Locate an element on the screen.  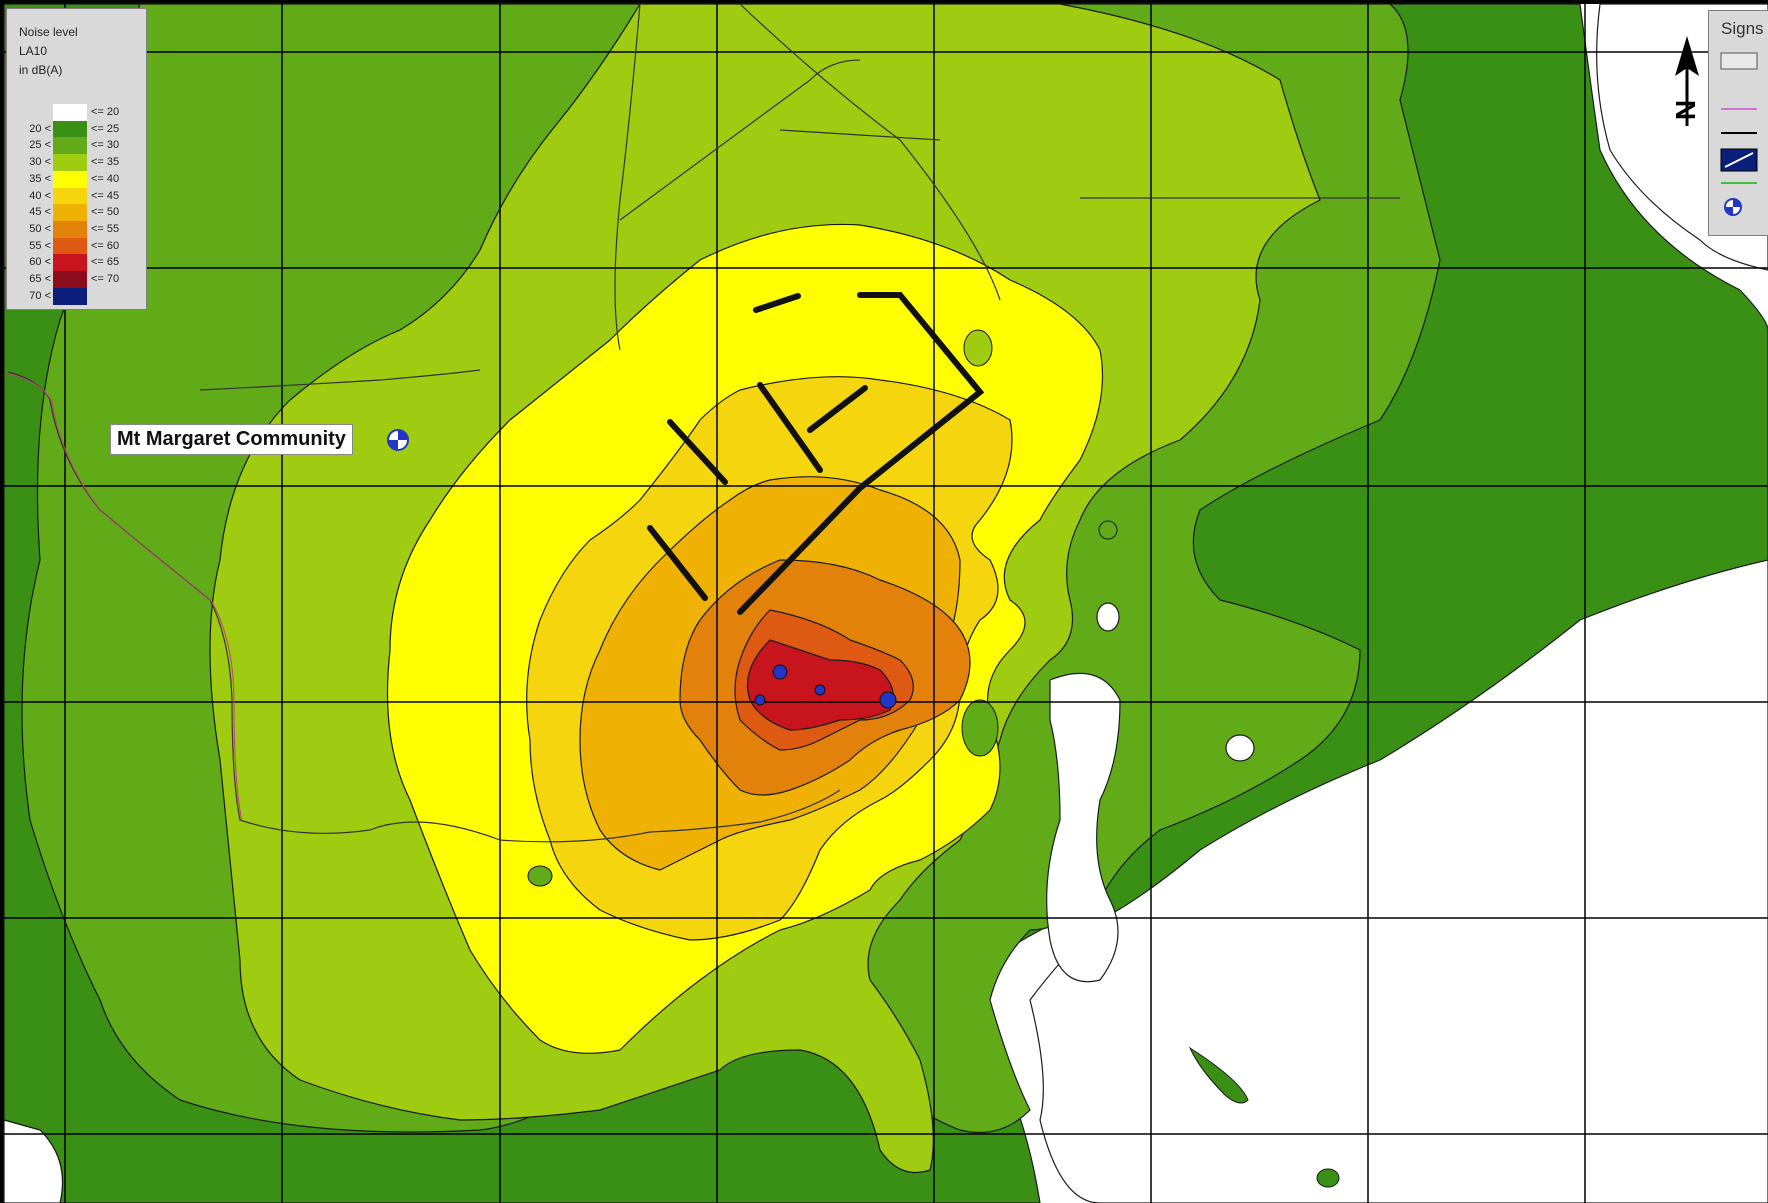
legend-band: 65 < <= 70 is located at coordinates (76, 279).